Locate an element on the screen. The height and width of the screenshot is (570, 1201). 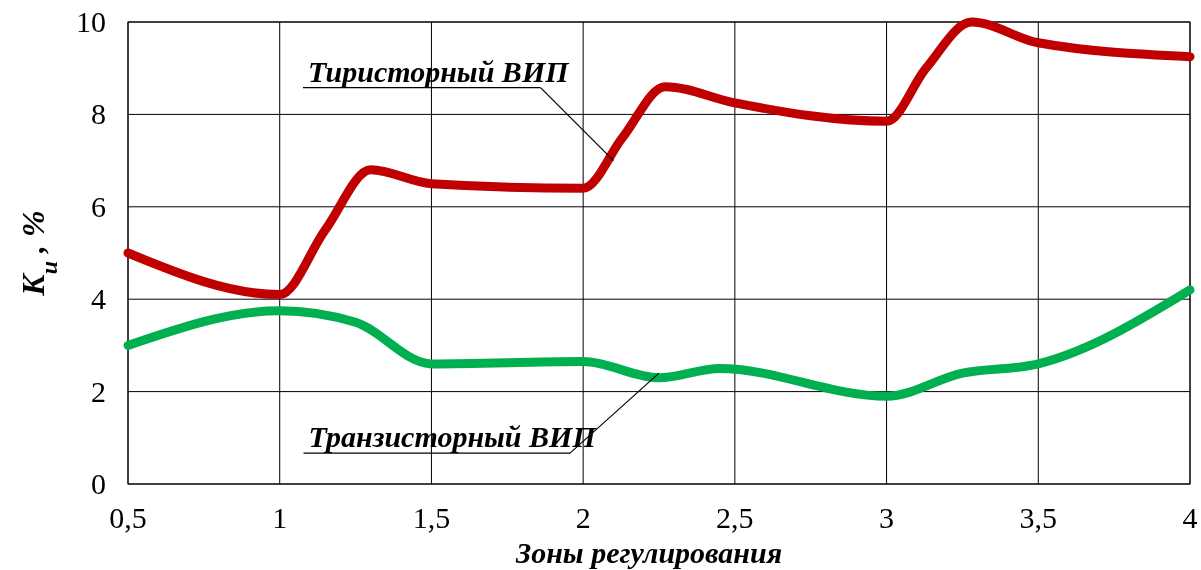
x-tick-label: 0,5 is located at coordinates (128, 517).